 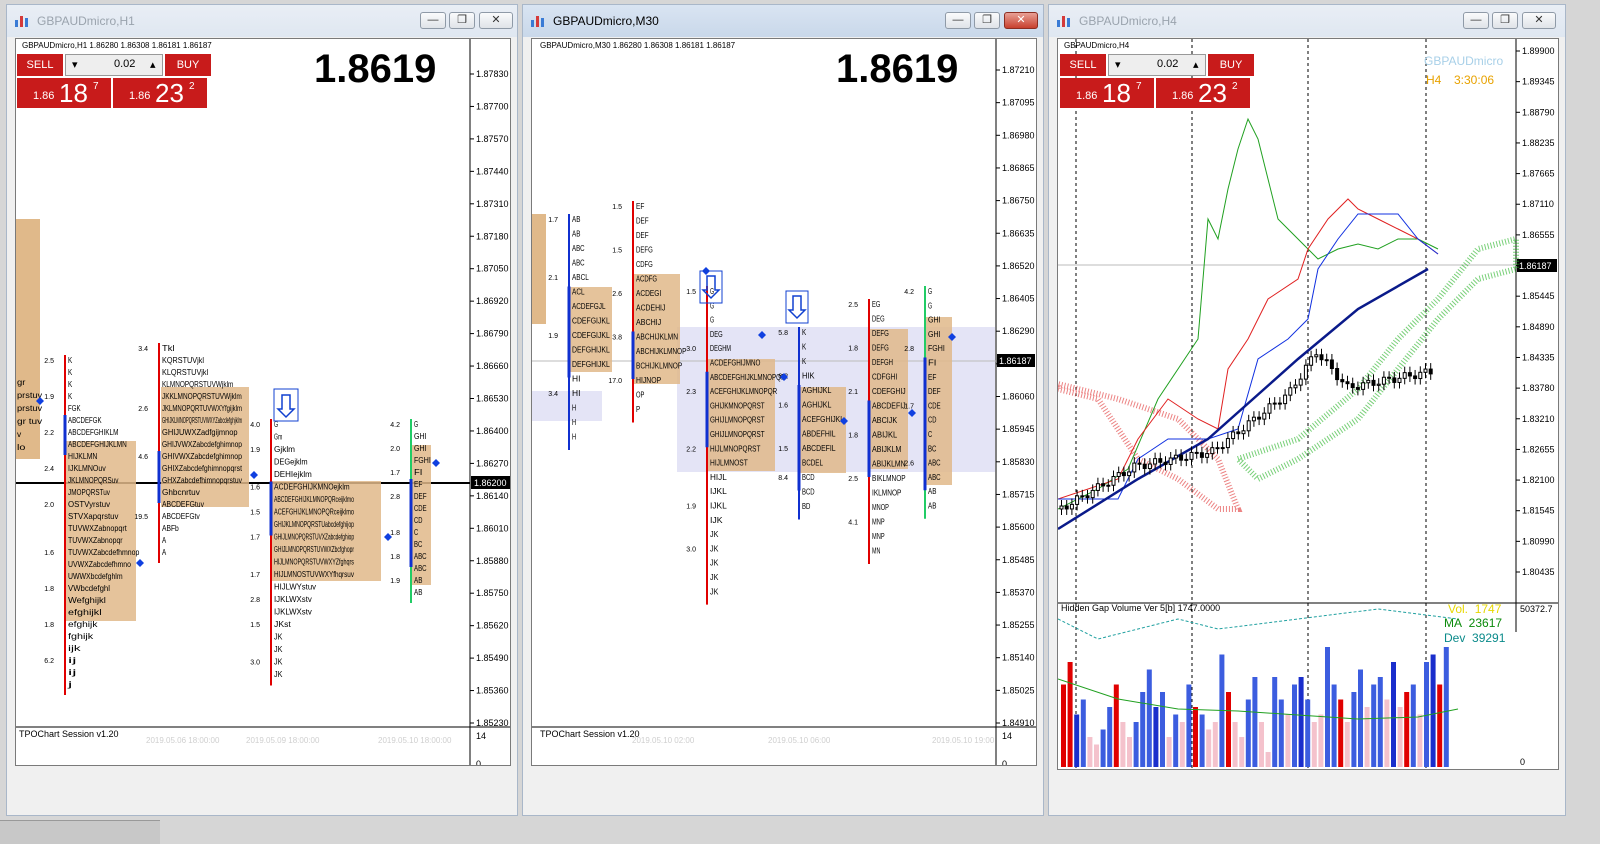 What do you see at coordinates (1538, 419) in the screenshot?
I see `price-tick-label: 1.83210` at bounding box center [1538, 419].